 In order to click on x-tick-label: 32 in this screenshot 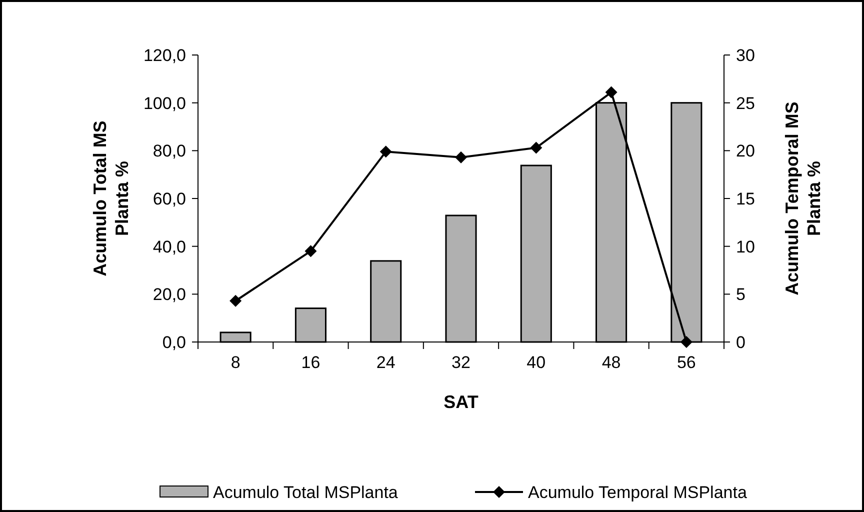, I will do `click(461, 362)`.